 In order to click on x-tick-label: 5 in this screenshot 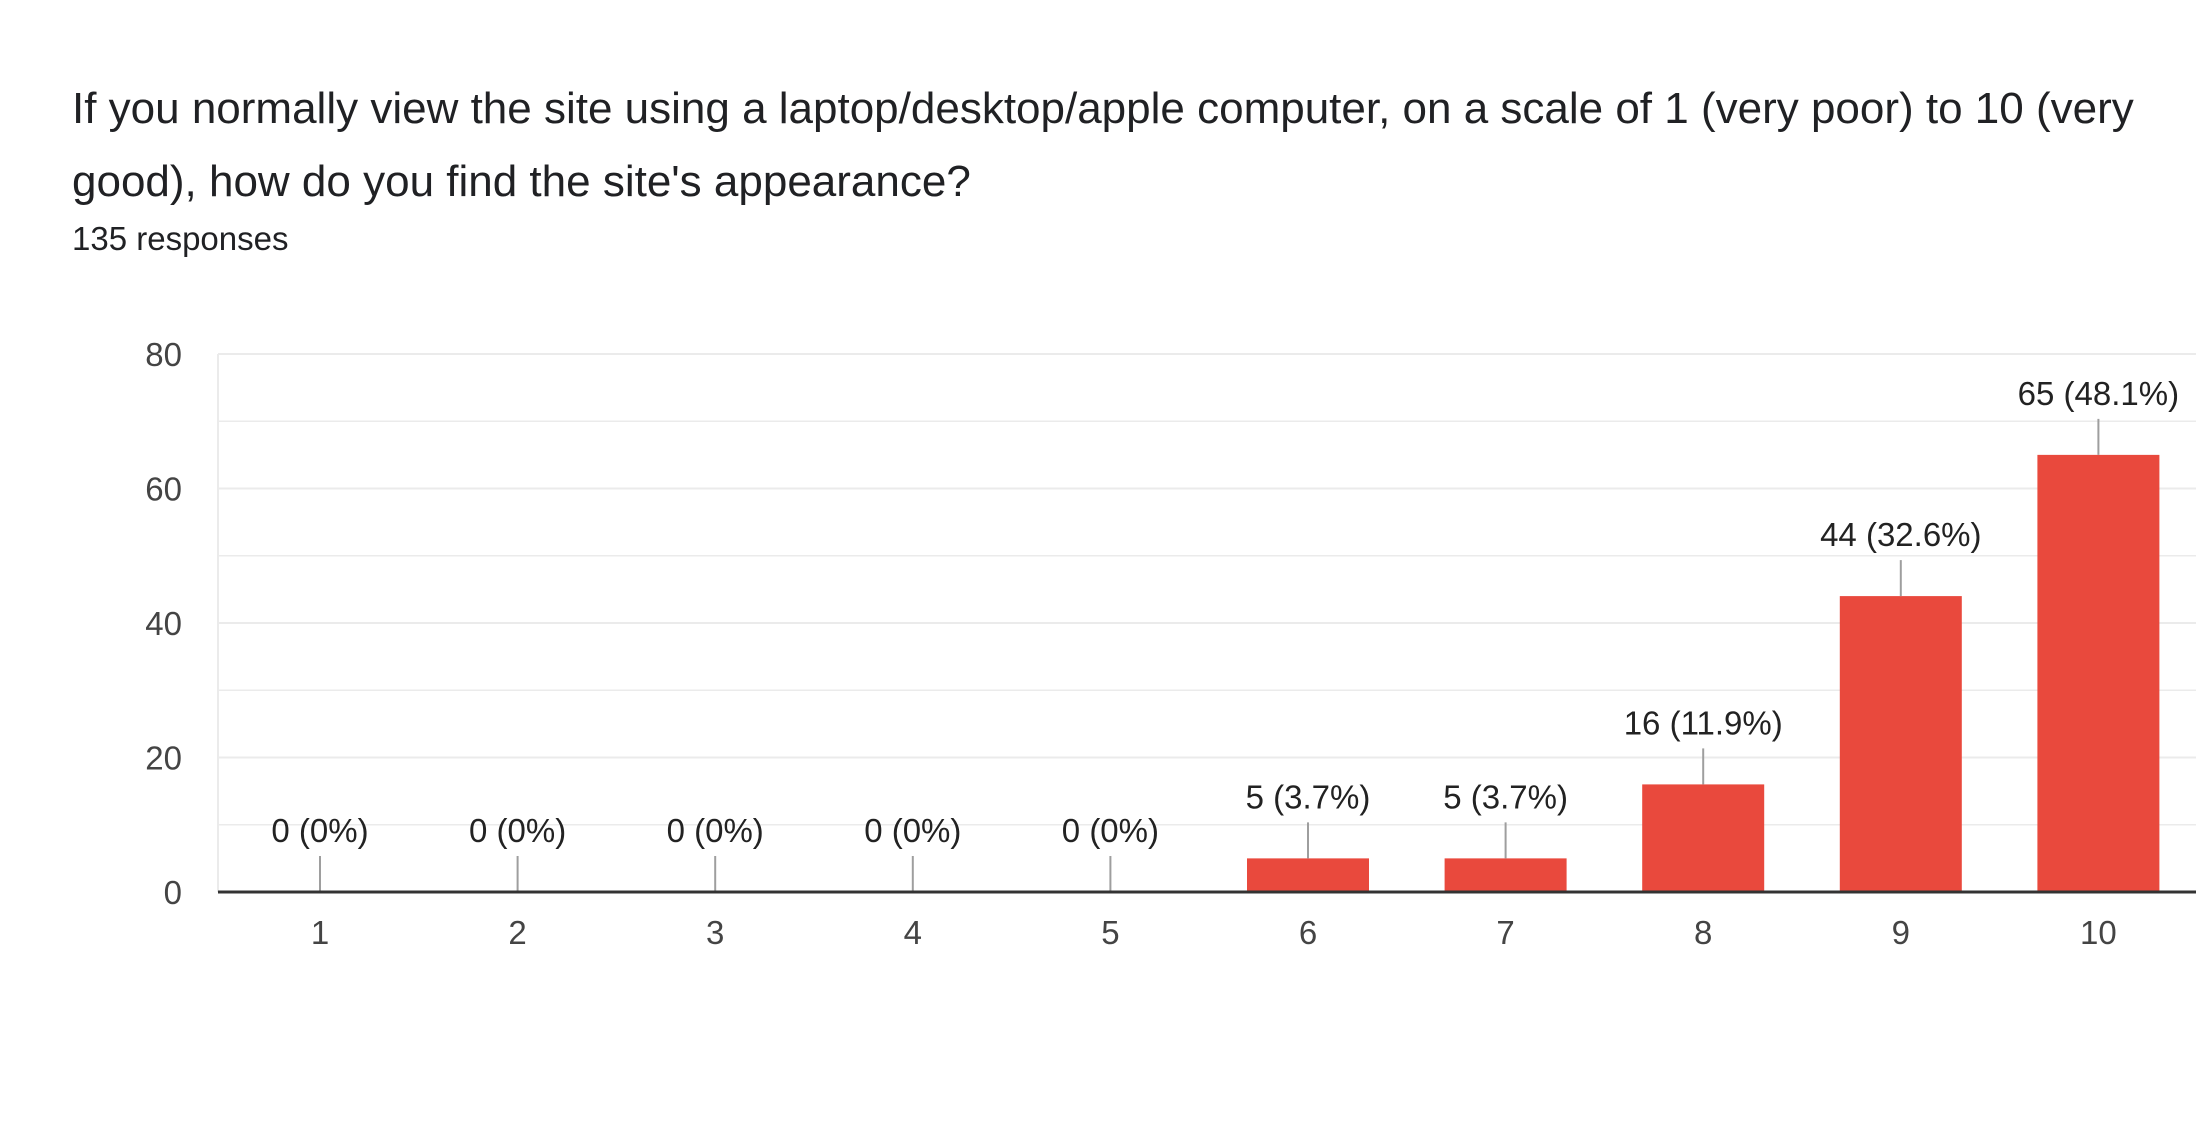, I will do `click(1110, 932)`.